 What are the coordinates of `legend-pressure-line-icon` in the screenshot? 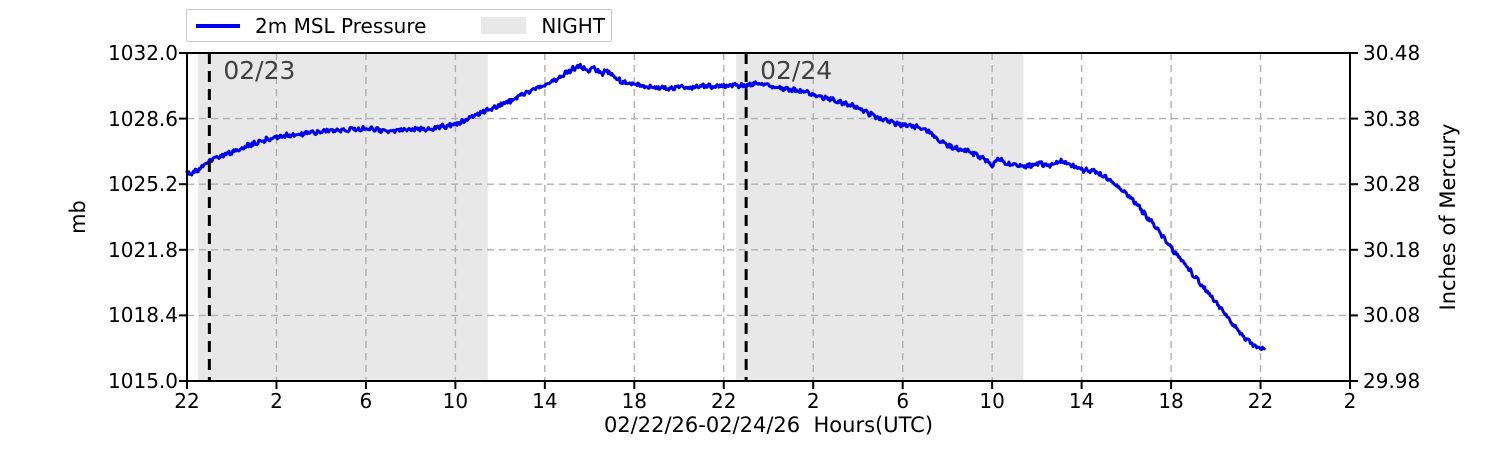 It's located at (218, 25).